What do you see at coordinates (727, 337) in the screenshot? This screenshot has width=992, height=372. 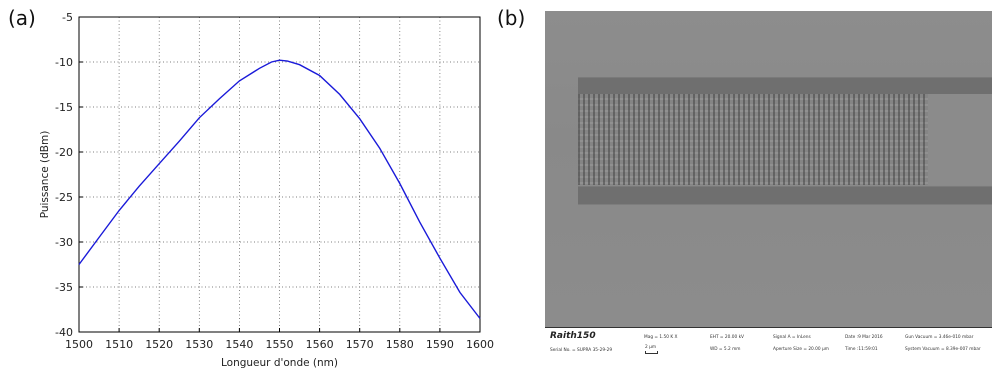 I see `sem-eht: EHT = 20.00 kV` at bounding box center [727, 337].